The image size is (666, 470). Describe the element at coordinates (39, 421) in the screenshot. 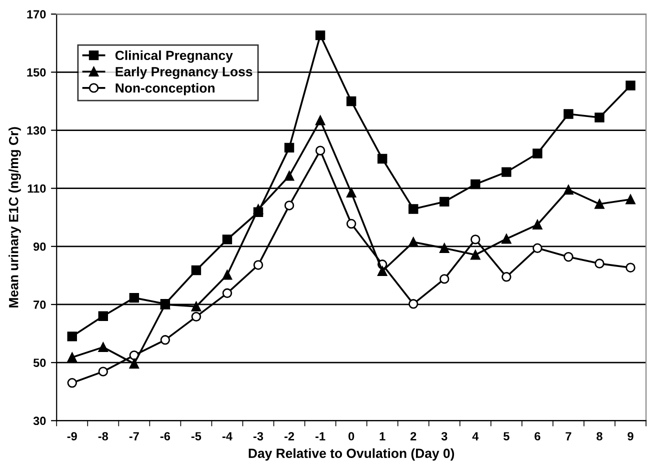

I see `y-tick-label: 30` at that location.